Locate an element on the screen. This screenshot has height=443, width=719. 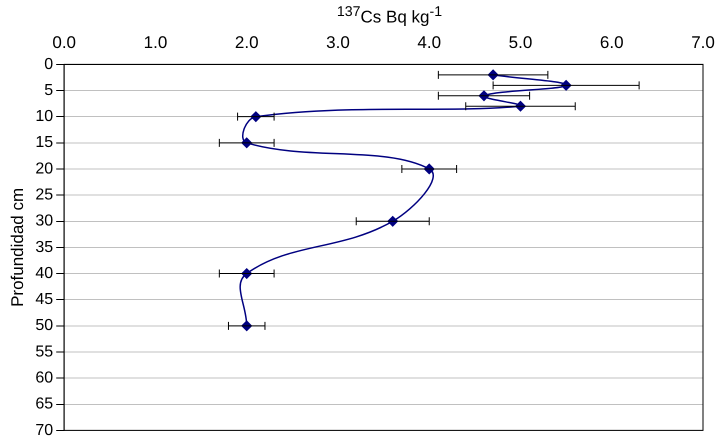
y-tick-label: 40 is located at coordinates (44, 273).